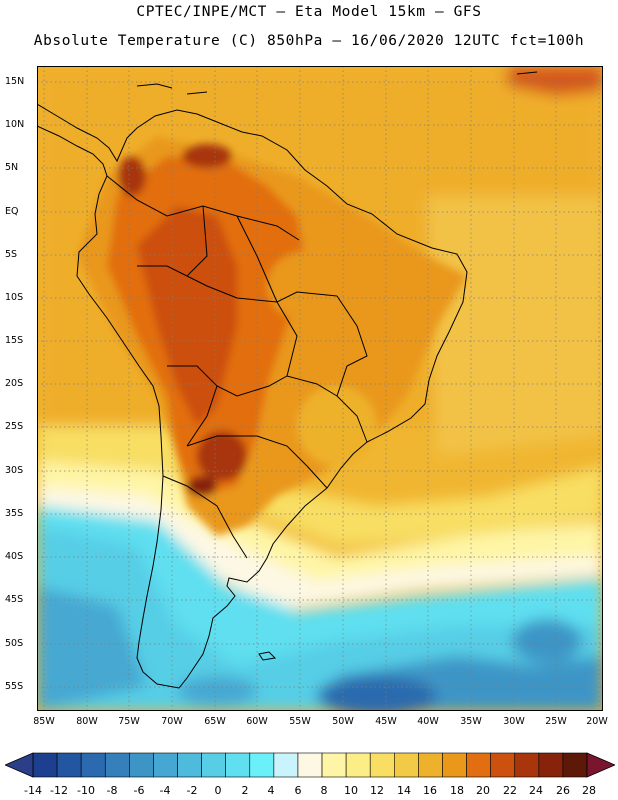 This screenshot has width=618, height=800. Describe the element at coordinates (139, 790) in the screenshot. I see `colorbar-tick-label: -6` at that location.